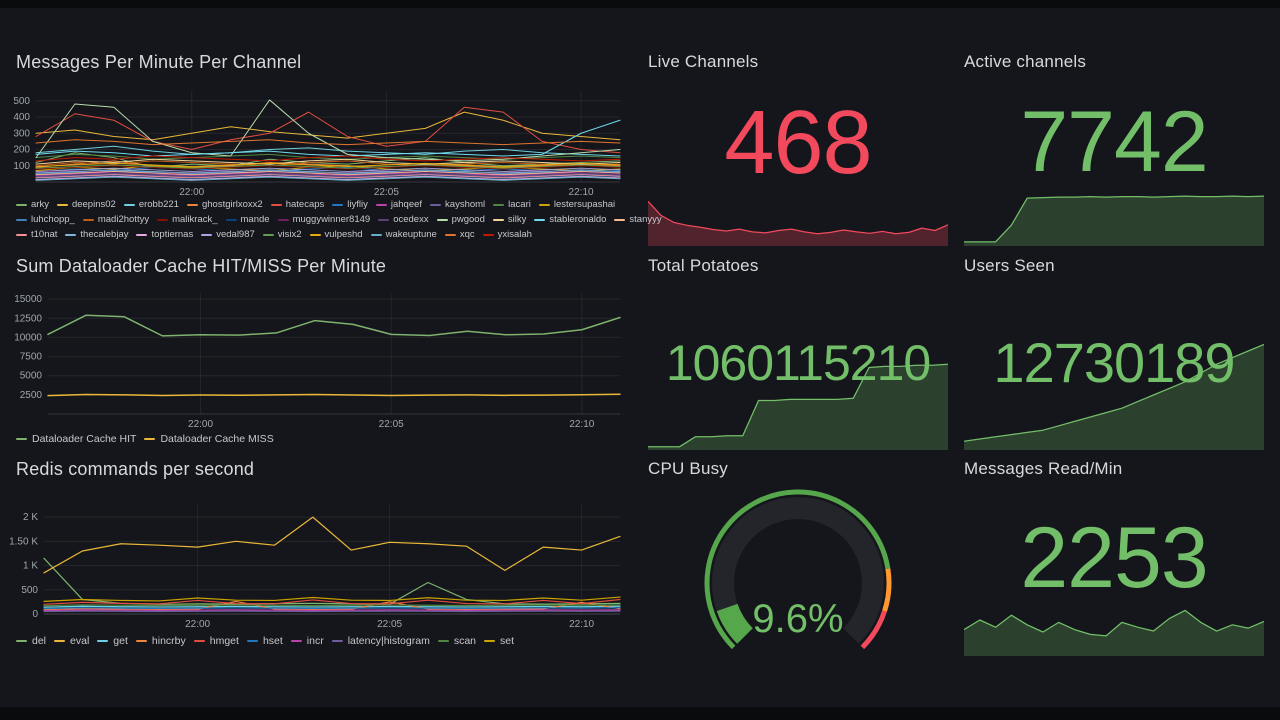  I want to click on legend-item: visix2, so click(282, 234).